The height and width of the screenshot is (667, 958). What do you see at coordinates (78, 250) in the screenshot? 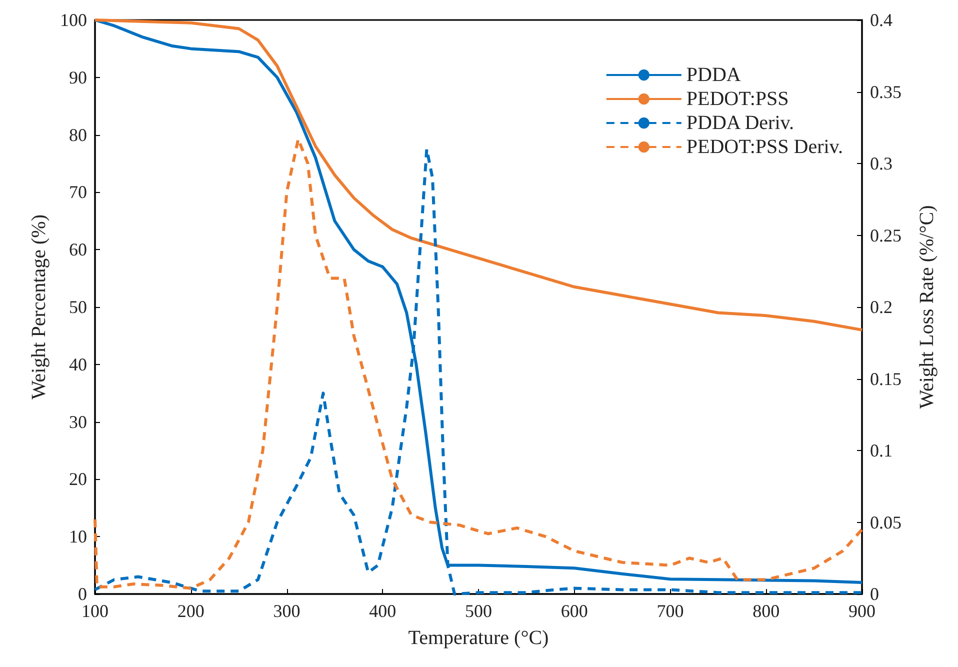
I see `y-tick-label: 60` at bounding box center [78, 250].